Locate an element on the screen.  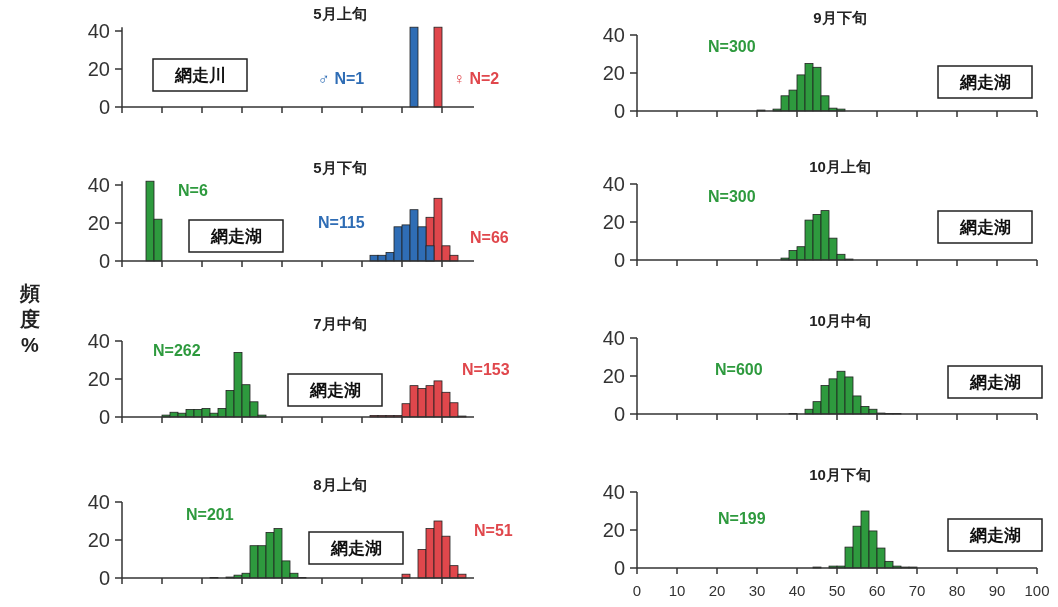
annotation: N=600 is located at coordinates (739, 369).